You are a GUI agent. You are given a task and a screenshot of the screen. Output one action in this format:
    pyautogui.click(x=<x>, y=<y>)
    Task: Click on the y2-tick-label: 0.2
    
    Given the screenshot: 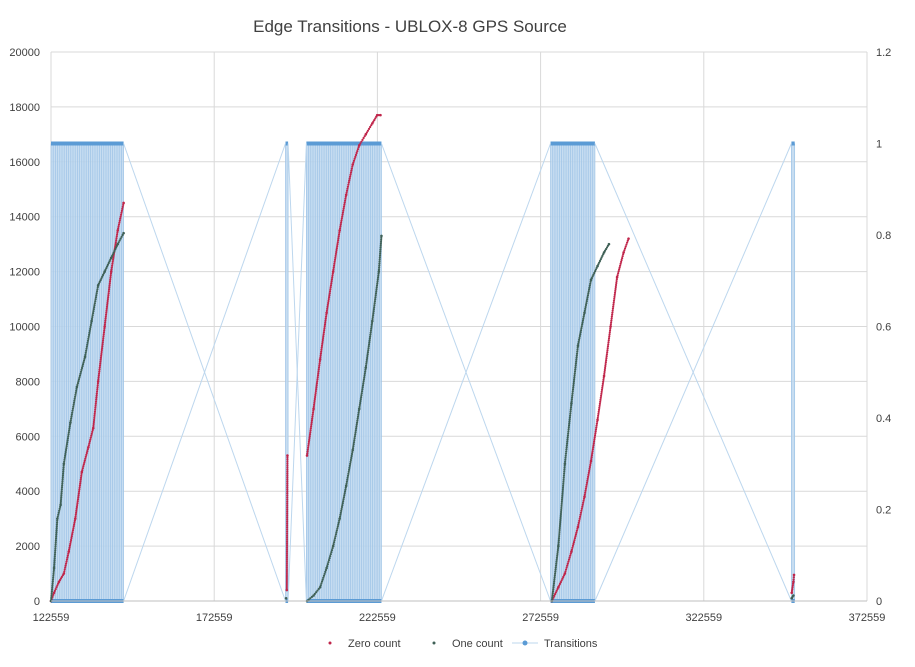 What is the action you would take?
    pyautogui.click(x=883, y=511)
    